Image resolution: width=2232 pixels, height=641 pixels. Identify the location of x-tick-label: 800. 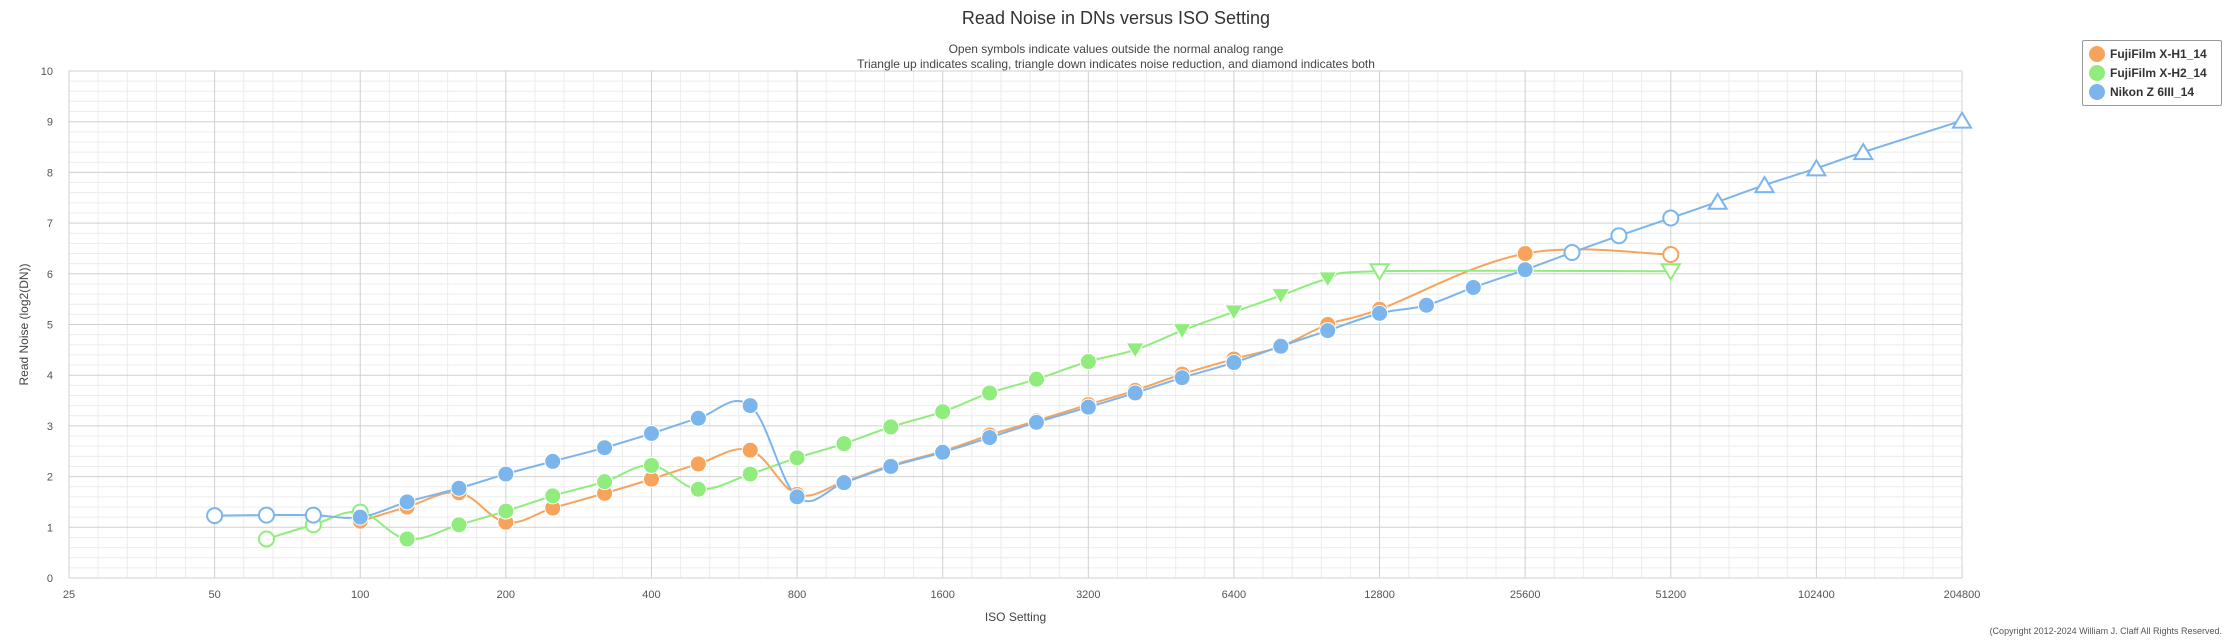
(797, 595).